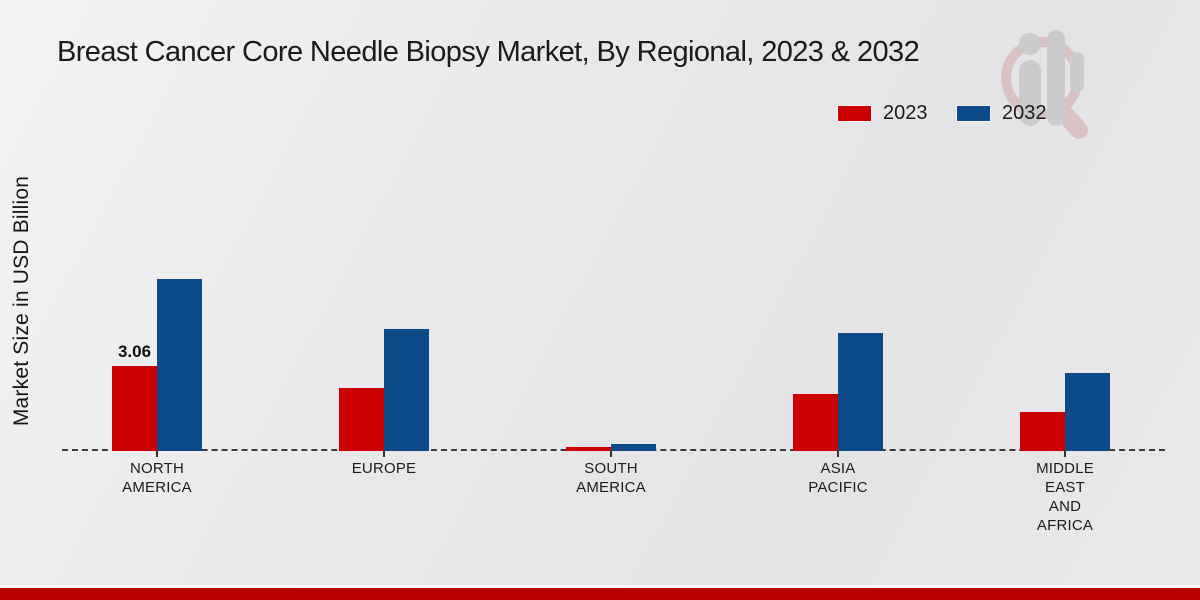  What do you see at coordinates (179, 365) in the screenshot?
I see `bar-2032-north-america` at bounding box center [179, 365].